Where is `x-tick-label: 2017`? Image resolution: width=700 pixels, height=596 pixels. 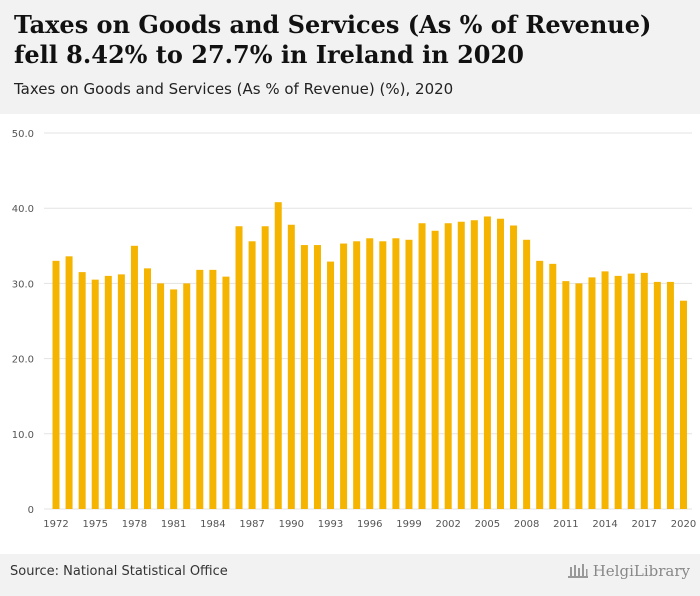 x-tick-label: 2017 is located at coordinates (644, 524).